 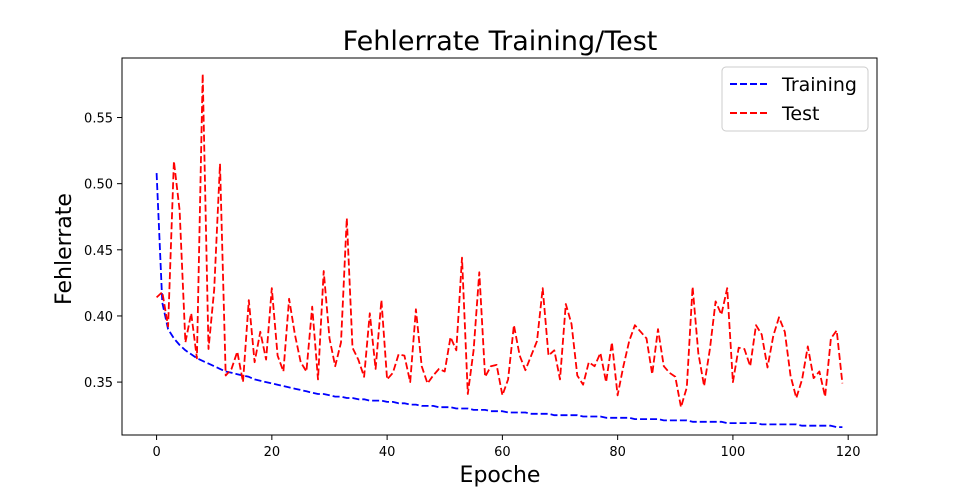 What do you see at coordinates (733, 452) in the screenshot?
I see `x-tick-label: 100` at bounding box center [733, 452].